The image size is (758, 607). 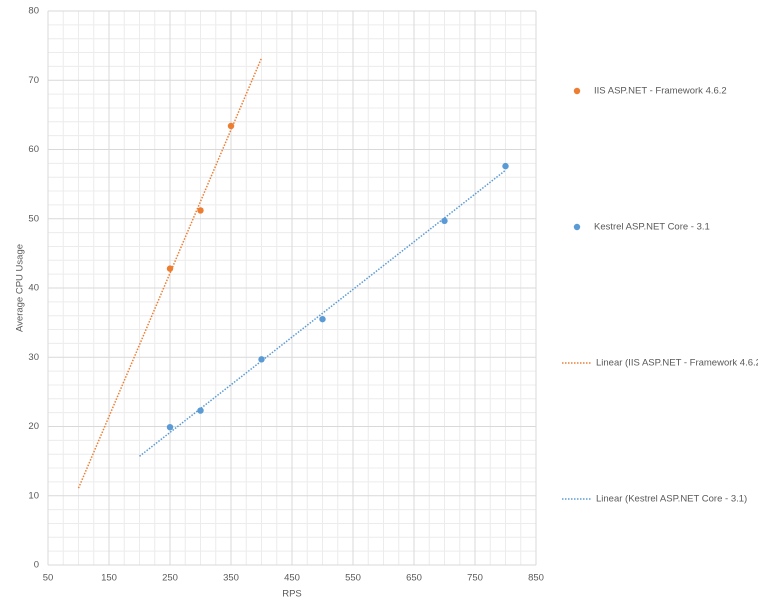 I want to click on legend-label: Linear (IIS ASP.NET - Framework 4.6.2), so click(x=677, y=363).